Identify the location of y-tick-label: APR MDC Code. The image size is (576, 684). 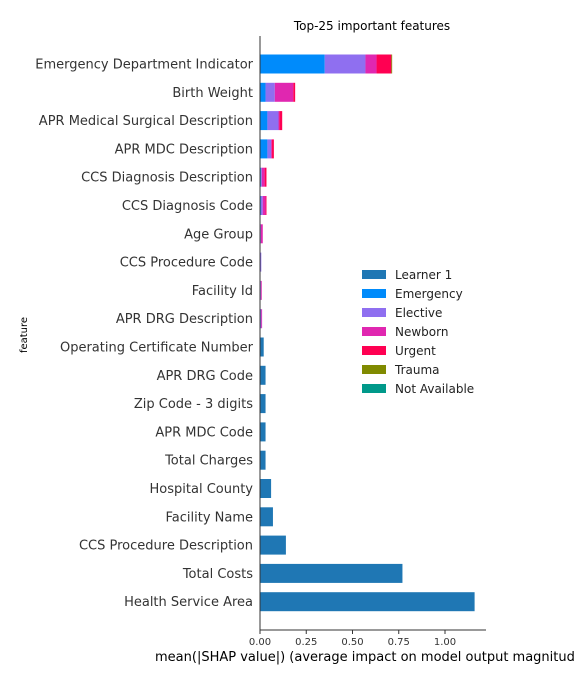
(204, 432).